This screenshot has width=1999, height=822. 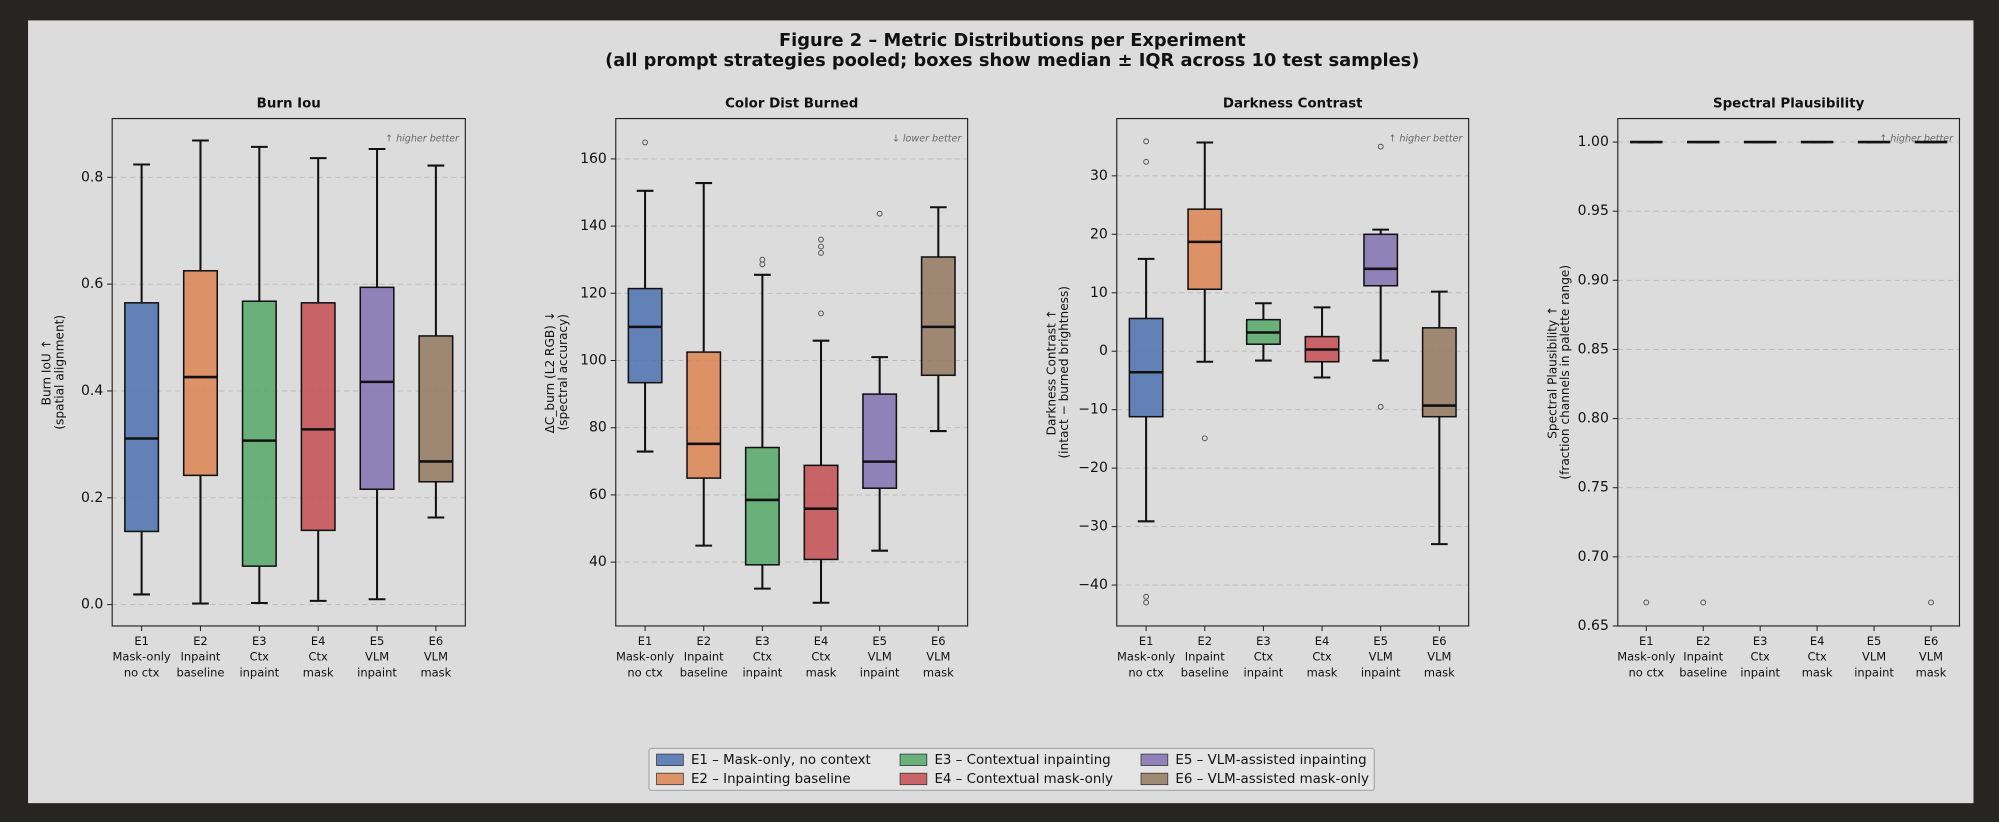 I want to click on y-tick-label: 40, so click(x=598, y=562).